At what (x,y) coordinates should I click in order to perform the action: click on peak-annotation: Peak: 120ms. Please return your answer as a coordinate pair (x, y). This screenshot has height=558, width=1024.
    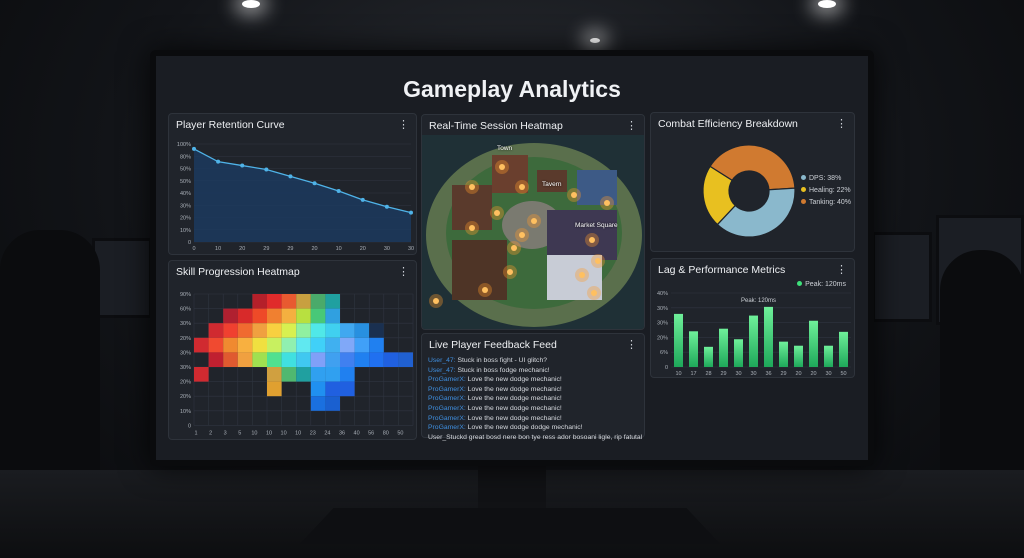
    Looking at the image, I should click on (758, 301).